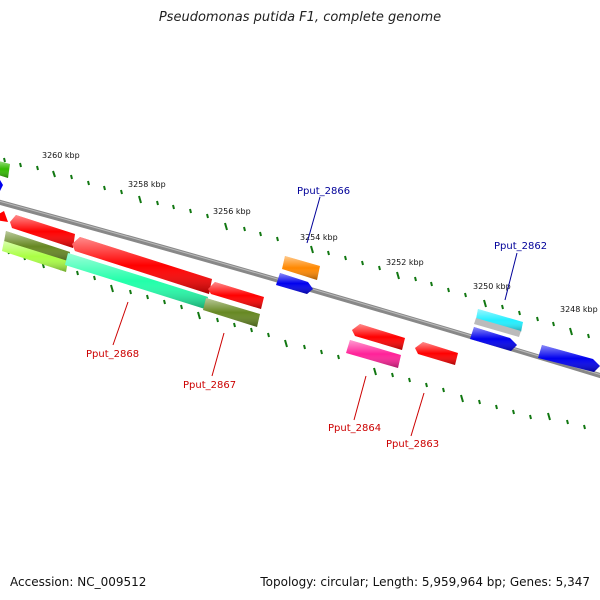 This screenshot has width=600, height=600. Describe the element at coordinates (579, 309) in the screenshot. I see `tick-label: 3248 kbp` at that location.